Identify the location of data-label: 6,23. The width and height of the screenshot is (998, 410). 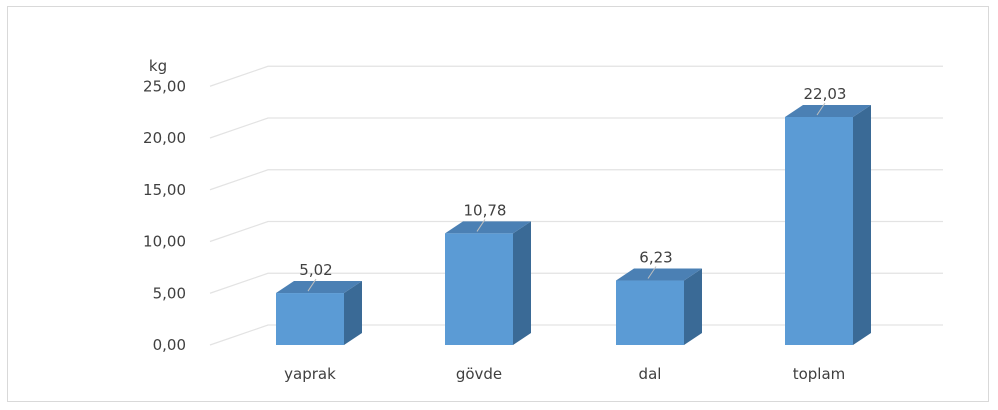
(655, 258).